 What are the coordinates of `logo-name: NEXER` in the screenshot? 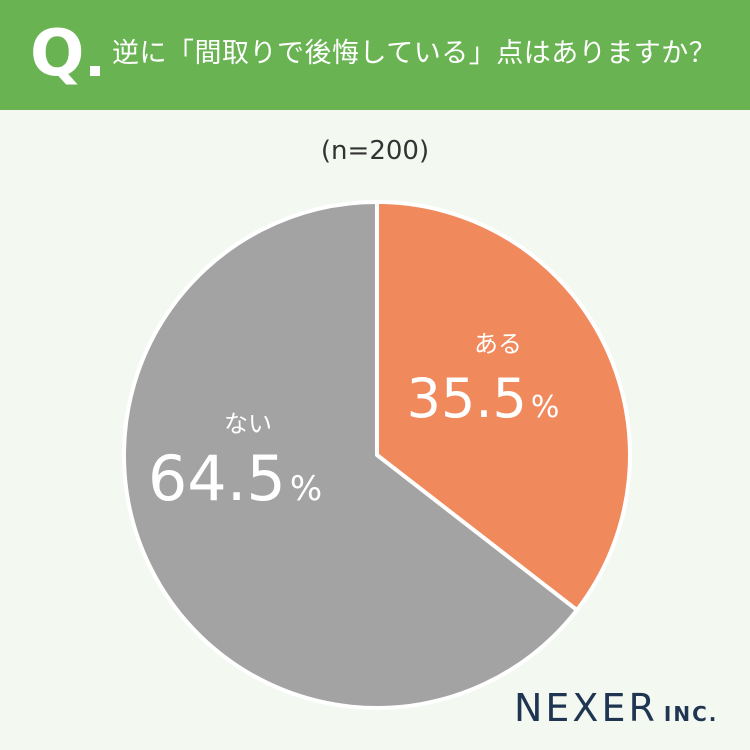 It's located at (586, 708).